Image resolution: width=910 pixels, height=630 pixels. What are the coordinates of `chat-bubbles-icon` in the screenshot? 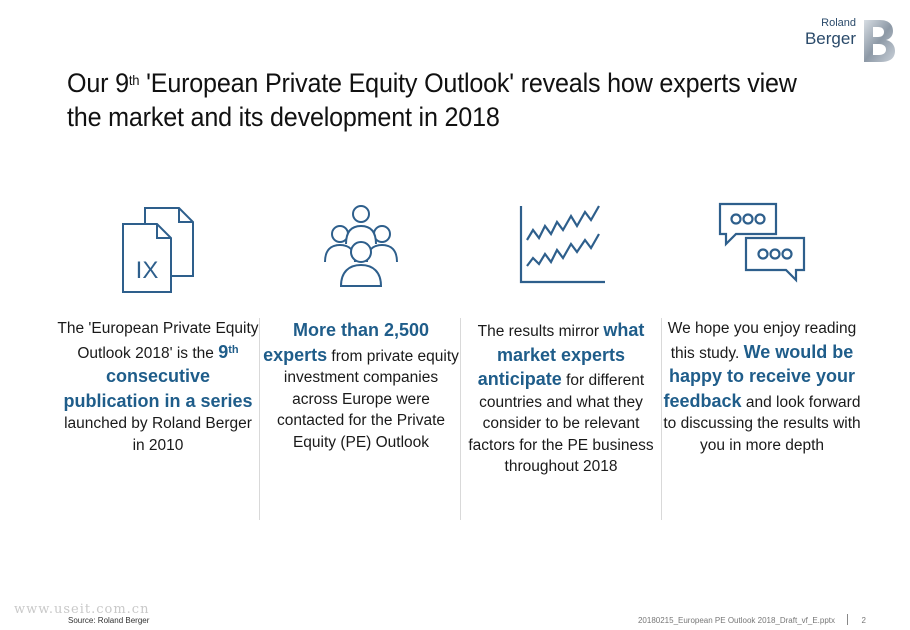 It's located at (762, 242).